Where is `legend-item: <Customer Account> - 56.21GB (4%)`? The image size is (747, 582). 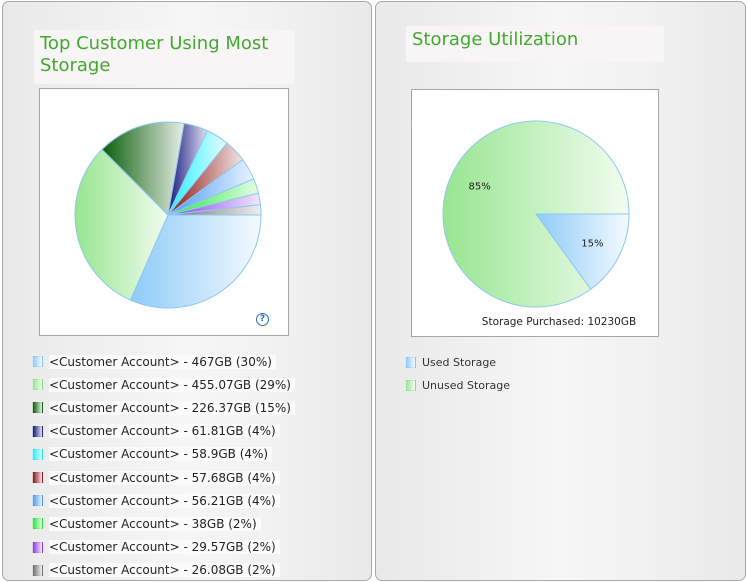 legend-item: <Customer Account> - 56.21GB (4%) is located at coordinates (163, 500).